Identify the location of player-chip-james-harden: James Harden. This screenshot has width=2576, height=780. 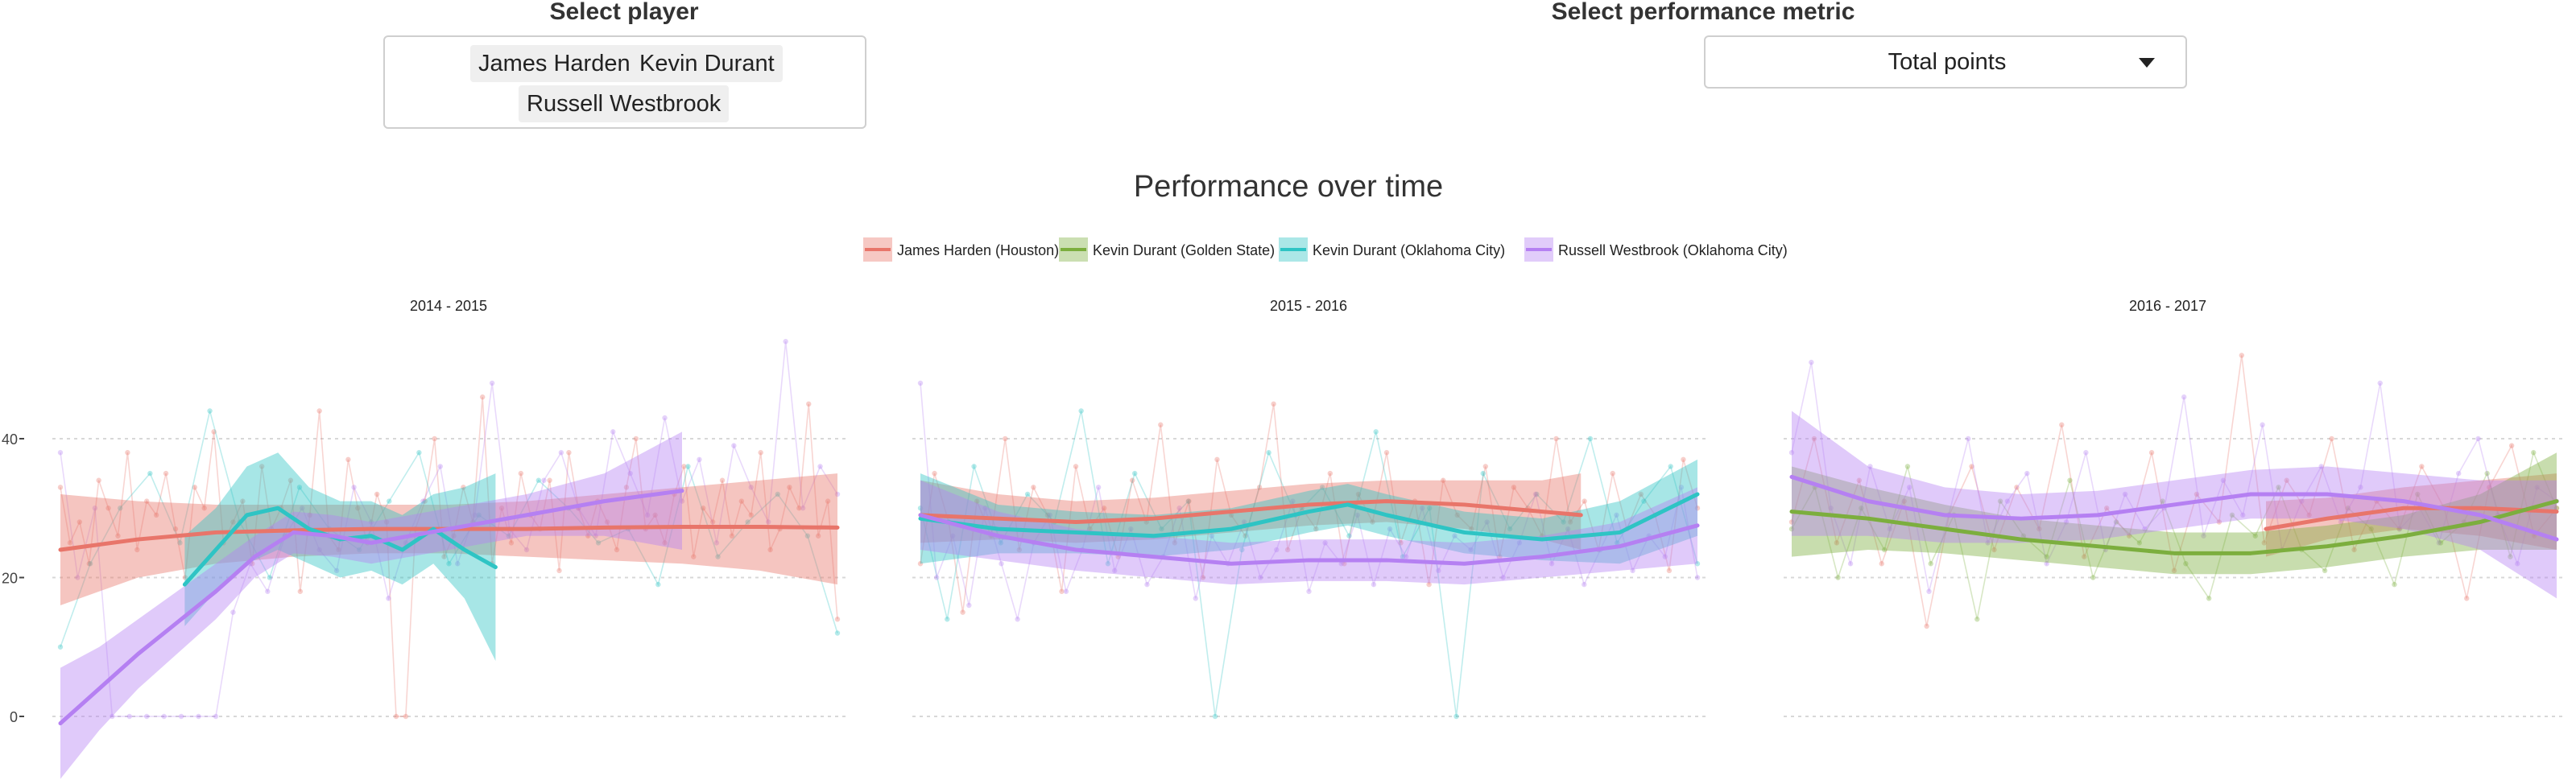
(554, 63).